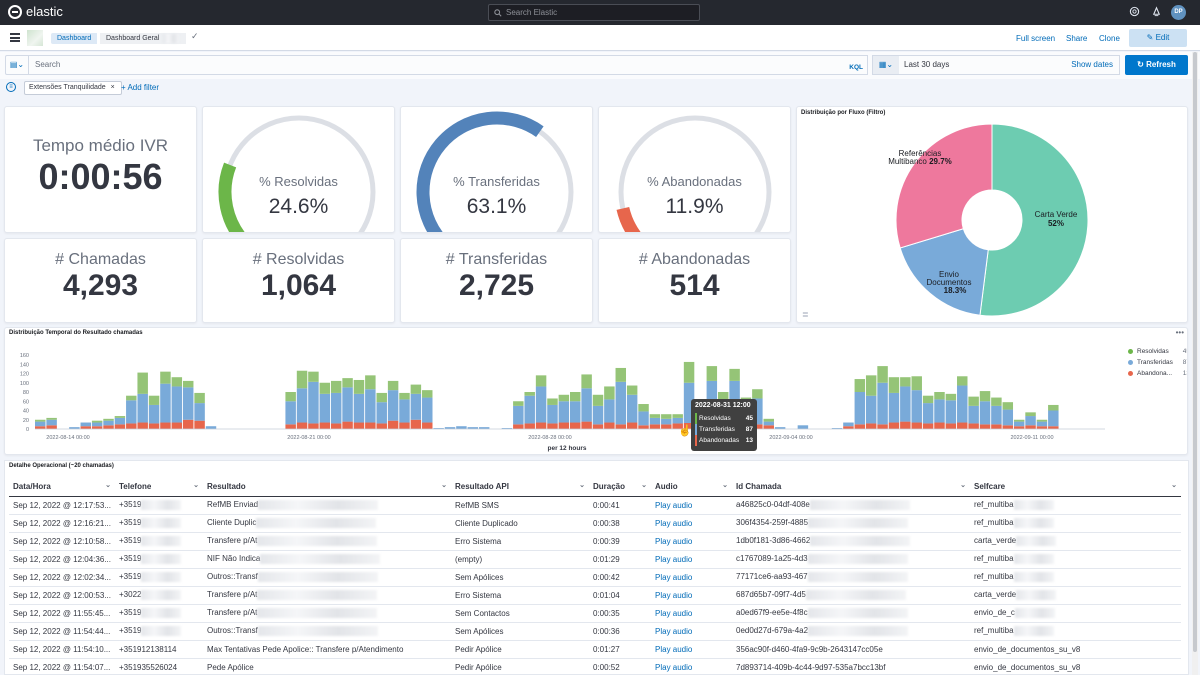 The image size is (1200, 675). I want to click on menu-icon, so click(15, 37).